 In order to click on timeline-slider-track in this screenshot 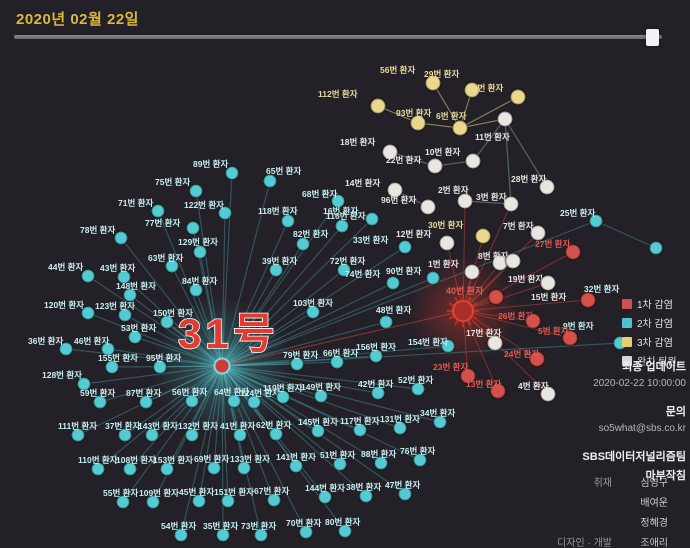, I will do `click(338, 37)`.